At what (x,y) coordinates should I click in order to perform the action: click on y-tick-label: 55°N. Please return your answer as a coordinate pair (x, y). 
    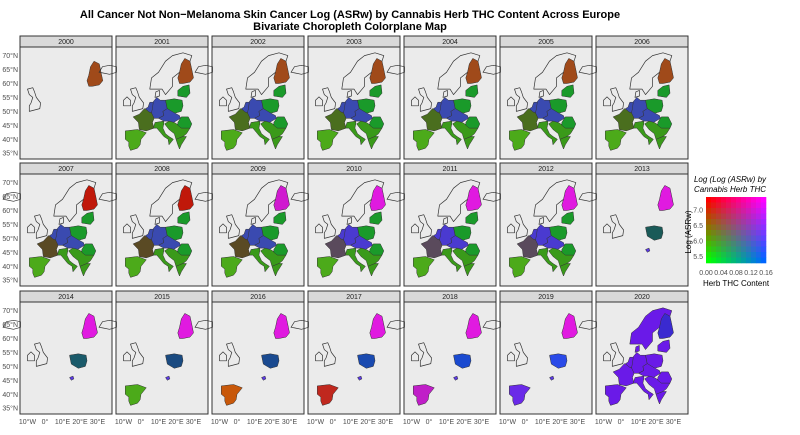
    Looking at the image, I should click on (10, 98).